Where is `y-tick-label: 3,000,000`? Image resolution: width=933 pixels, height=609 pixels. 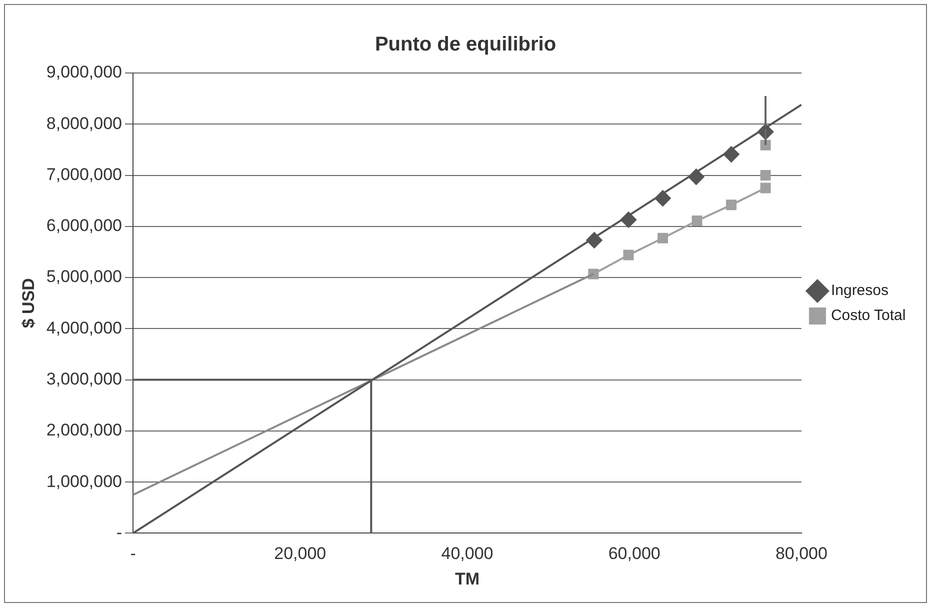 y-tick-label: 3,000,000 is located at coordinates (84, 378).